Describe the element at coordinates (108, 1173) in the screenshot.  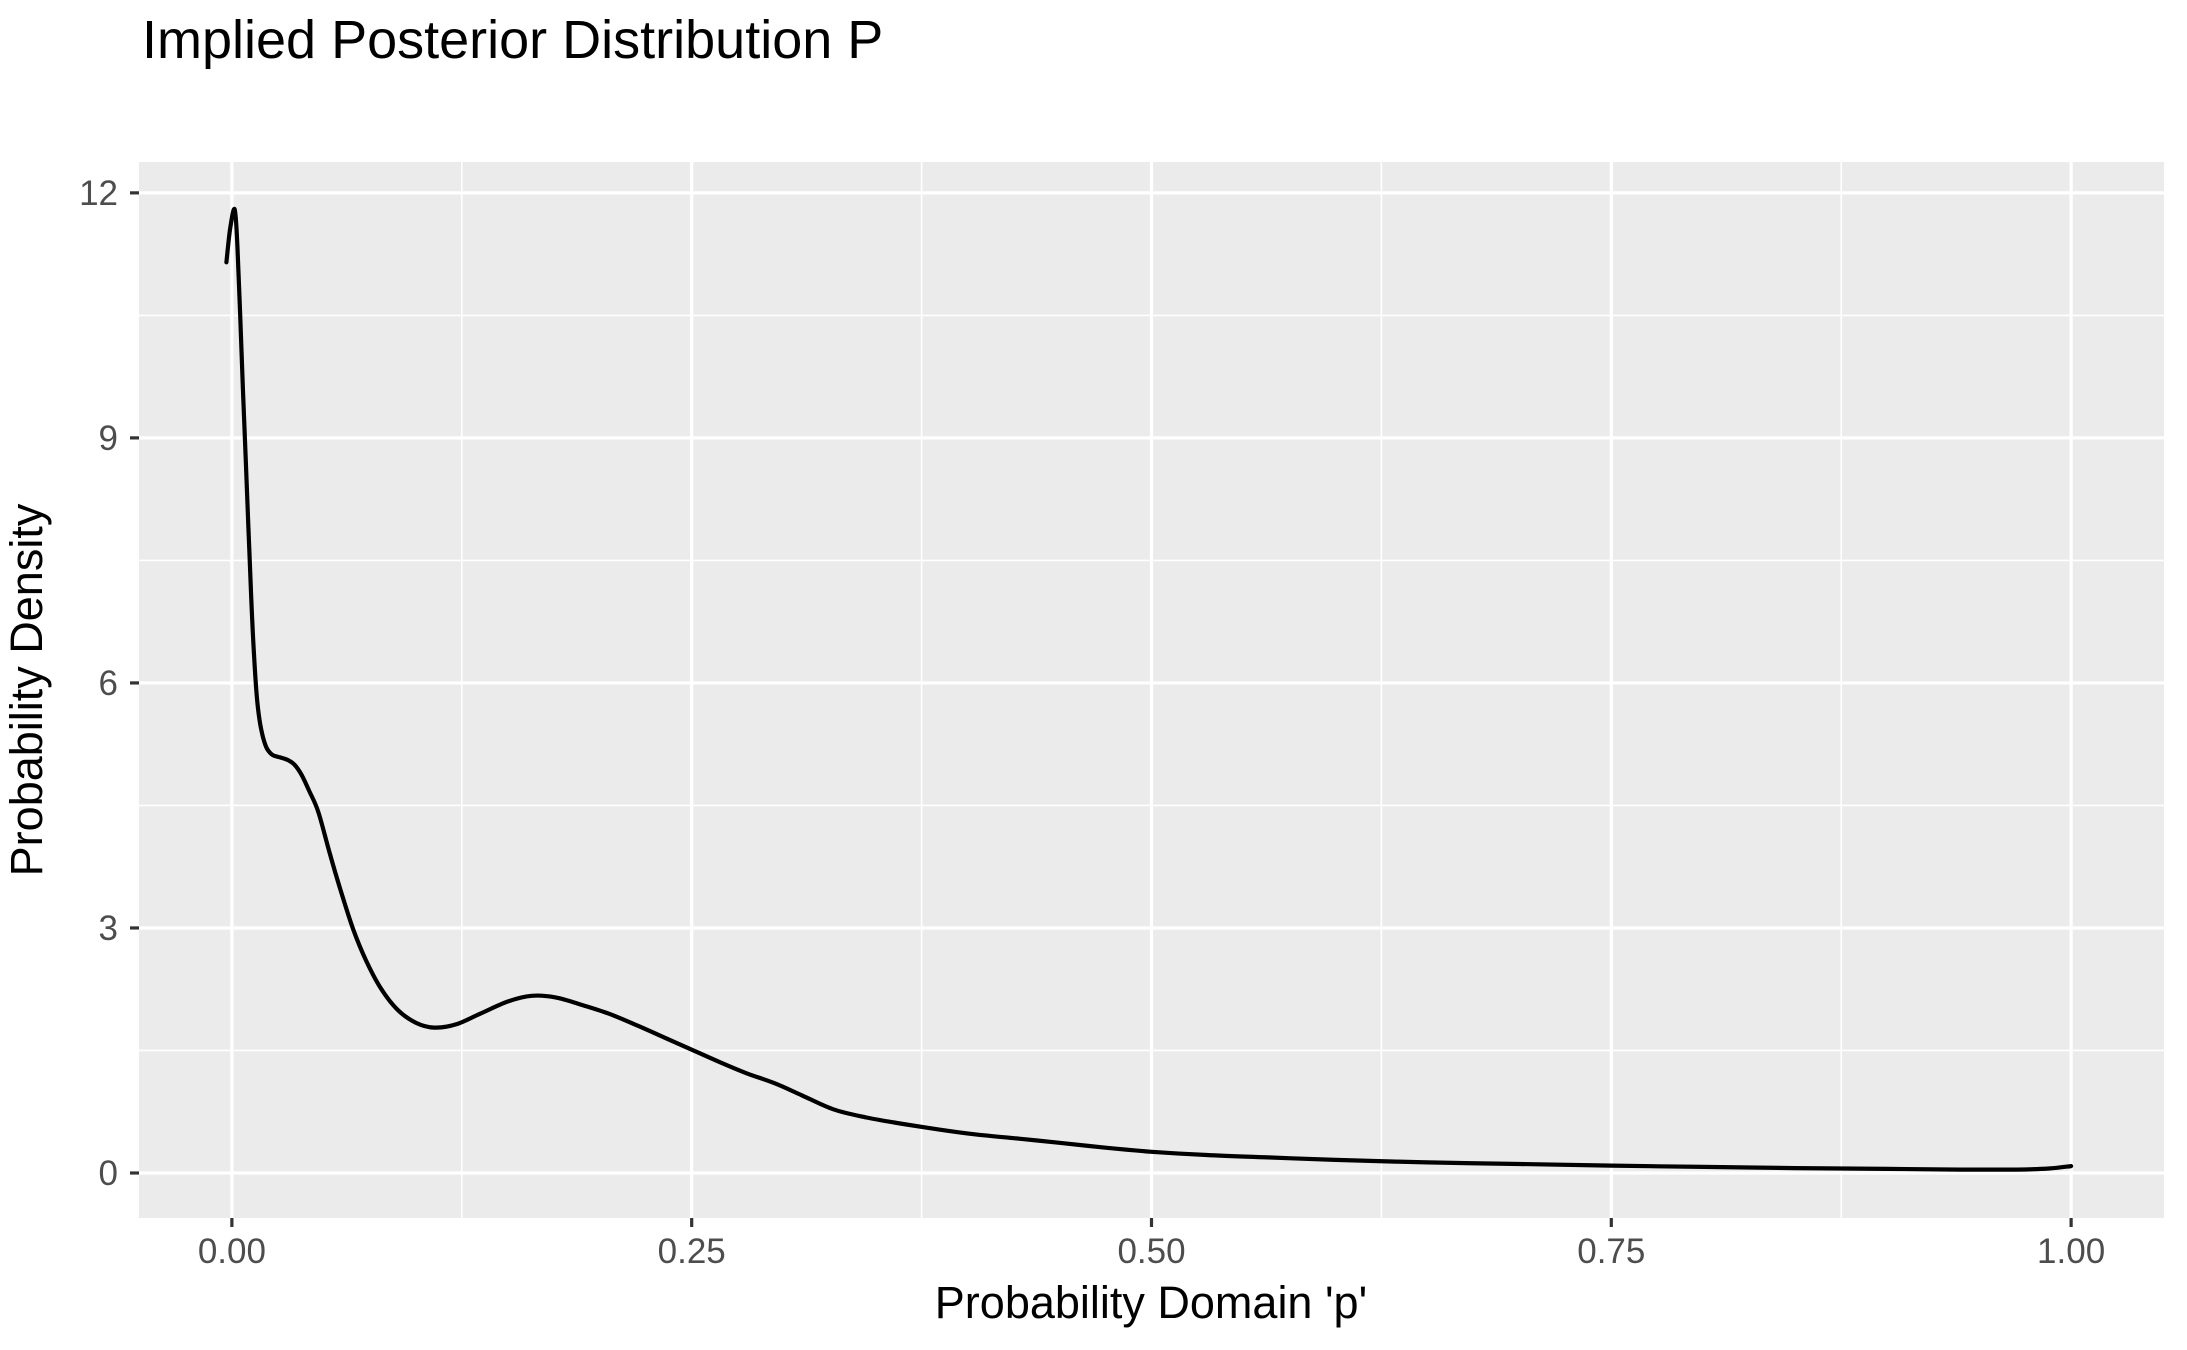
I see `y-tick-label: 0` at that location.